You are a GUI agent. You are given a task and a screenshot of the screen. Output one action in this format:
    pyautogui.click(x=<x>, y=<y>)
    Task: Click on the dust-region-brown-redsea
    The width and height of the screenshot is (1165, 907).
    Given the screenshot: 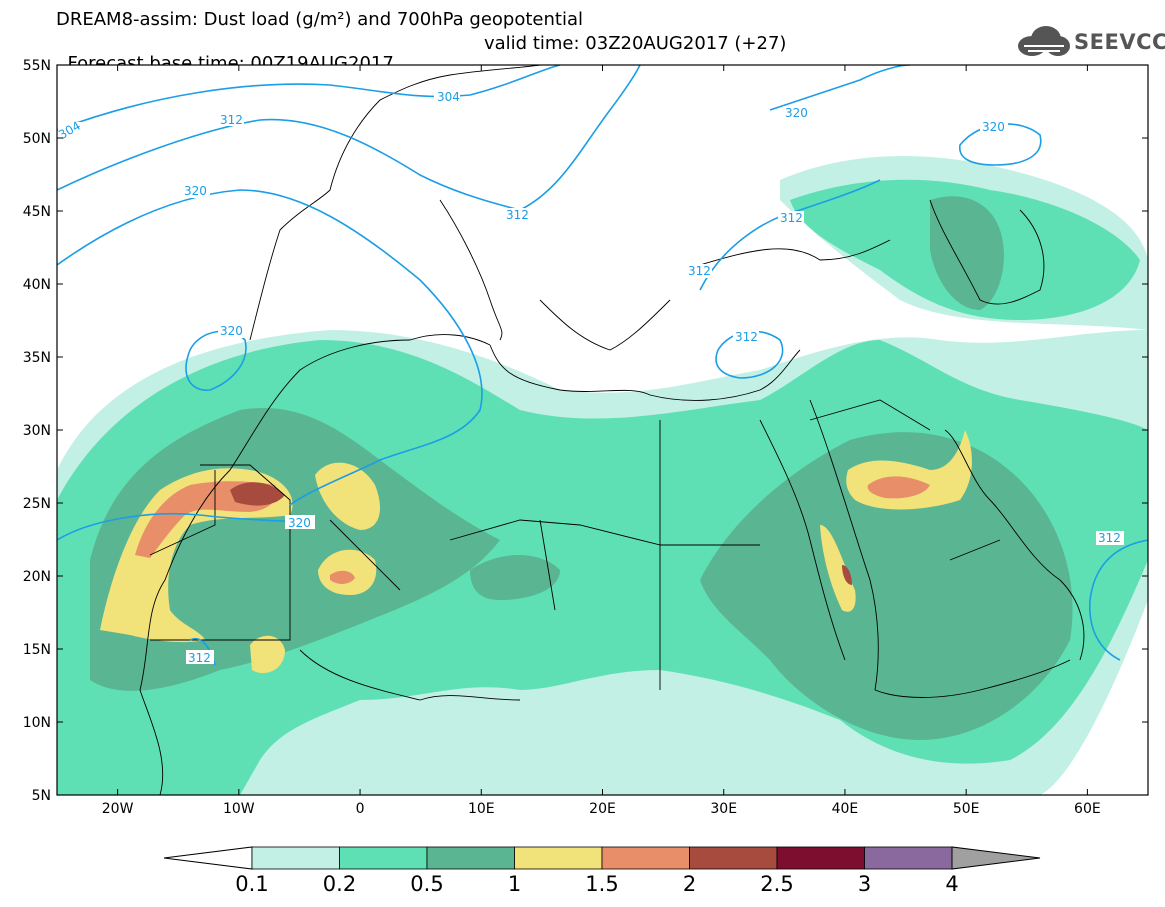 What is the action you would take?
    pyautogui.click(x=847, y=575)
    